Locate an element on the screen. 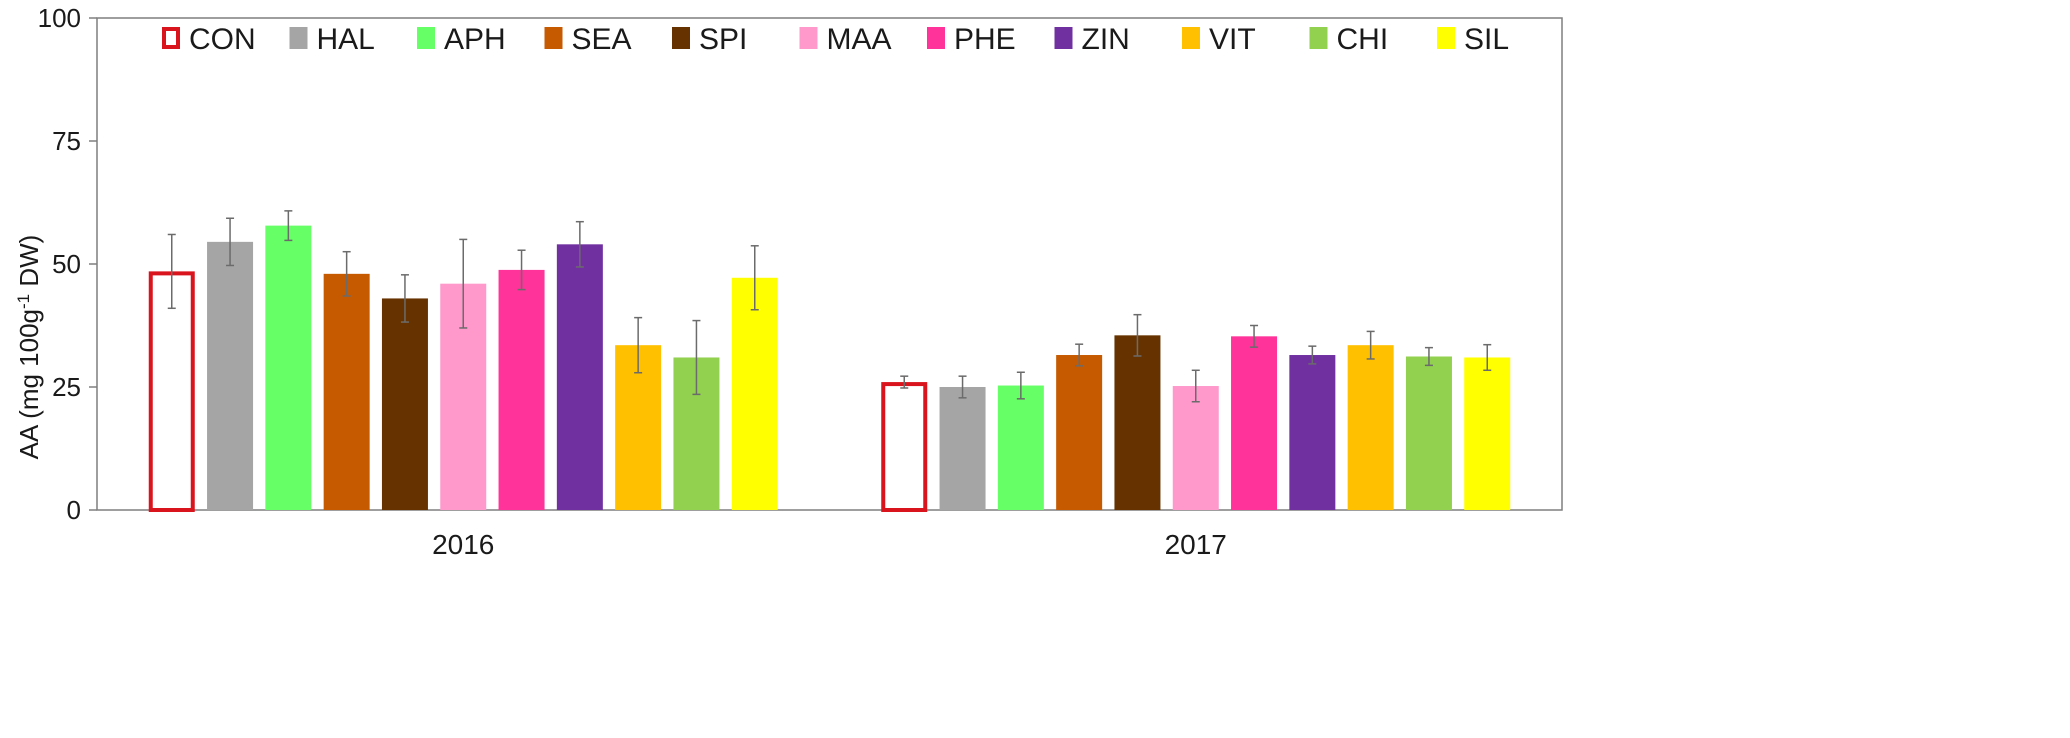  y-tick-label: 100 is located at coordinates (59, 18).